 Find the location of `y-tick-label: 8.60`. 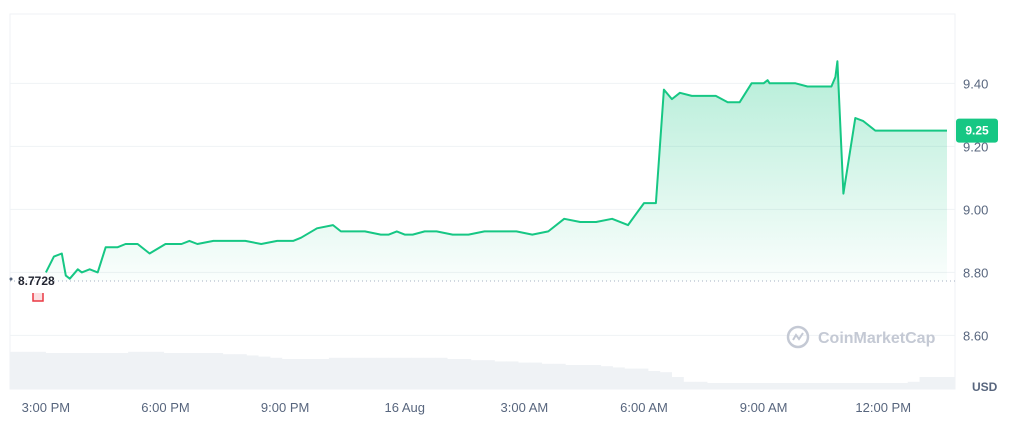

y-tick-label: 8.60 is located at coordinates (975, 335).